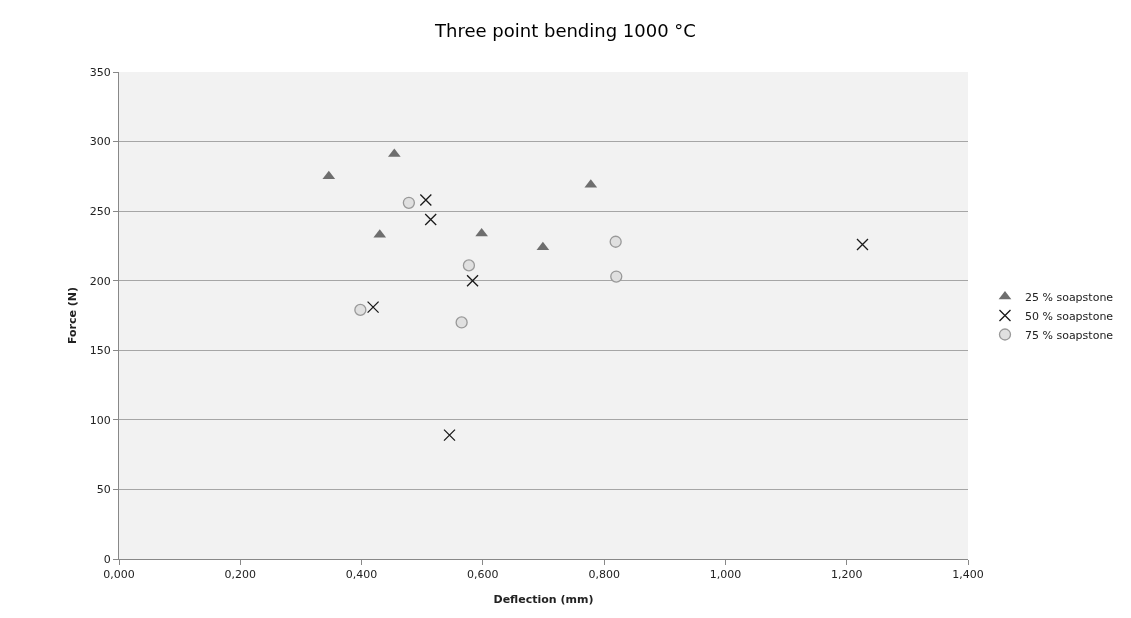 Image resolution: width=1131 pixels, height=618 pixels. Describe the element at coordinates (968, 575) in the screenshot. I see `x-tick-label: 1,400` at that location.